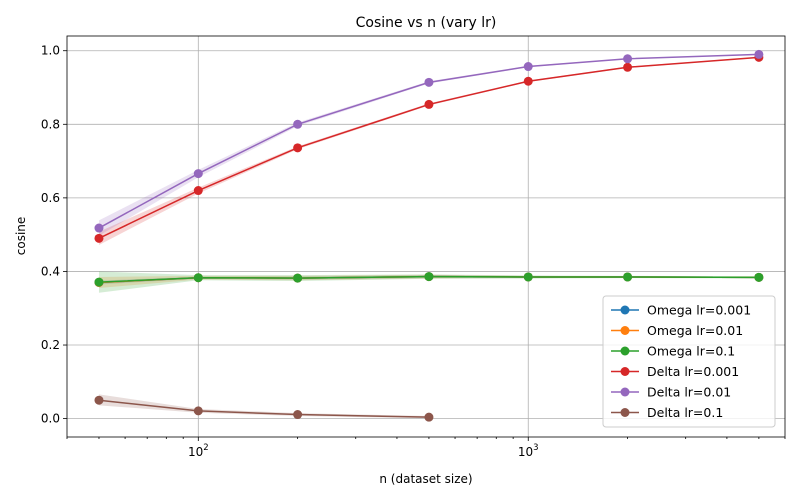 Image resolution: width=800 pixels, height=500 pixels. I want to click on x-tick-label: 10³, so click(528, 451).